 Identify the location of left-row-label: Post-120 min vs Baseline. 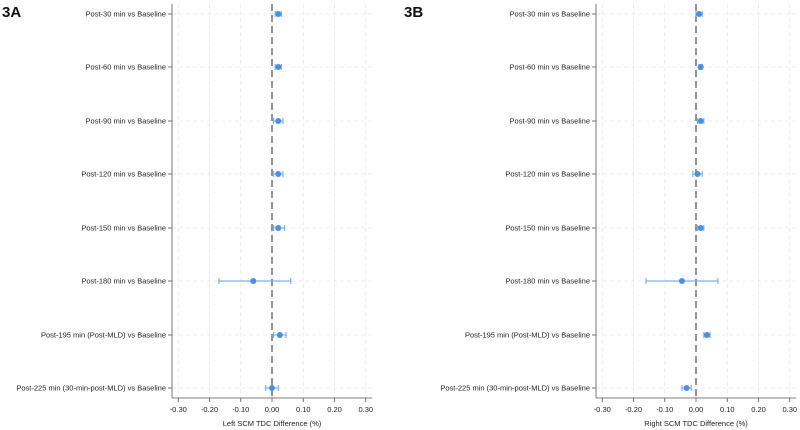
(123, 174).